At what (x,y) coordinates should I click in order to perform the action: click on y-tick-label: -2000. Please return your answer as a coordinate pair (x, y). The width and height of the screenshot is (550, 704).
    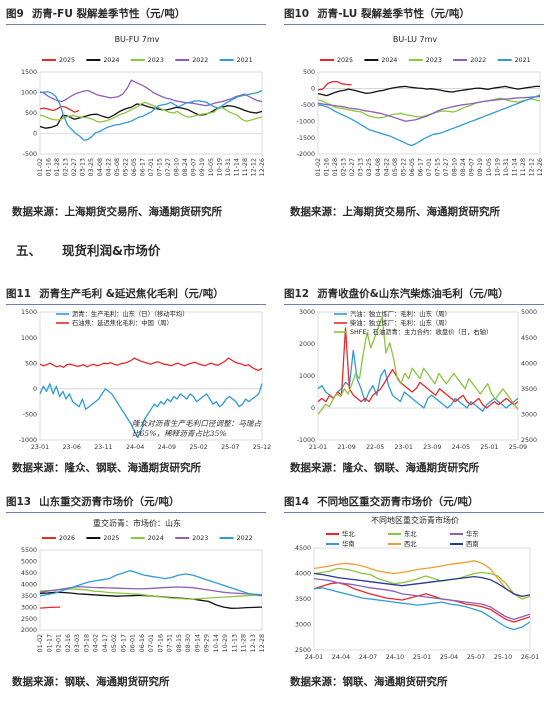
    Looking at the image, I should click on (306, 154).